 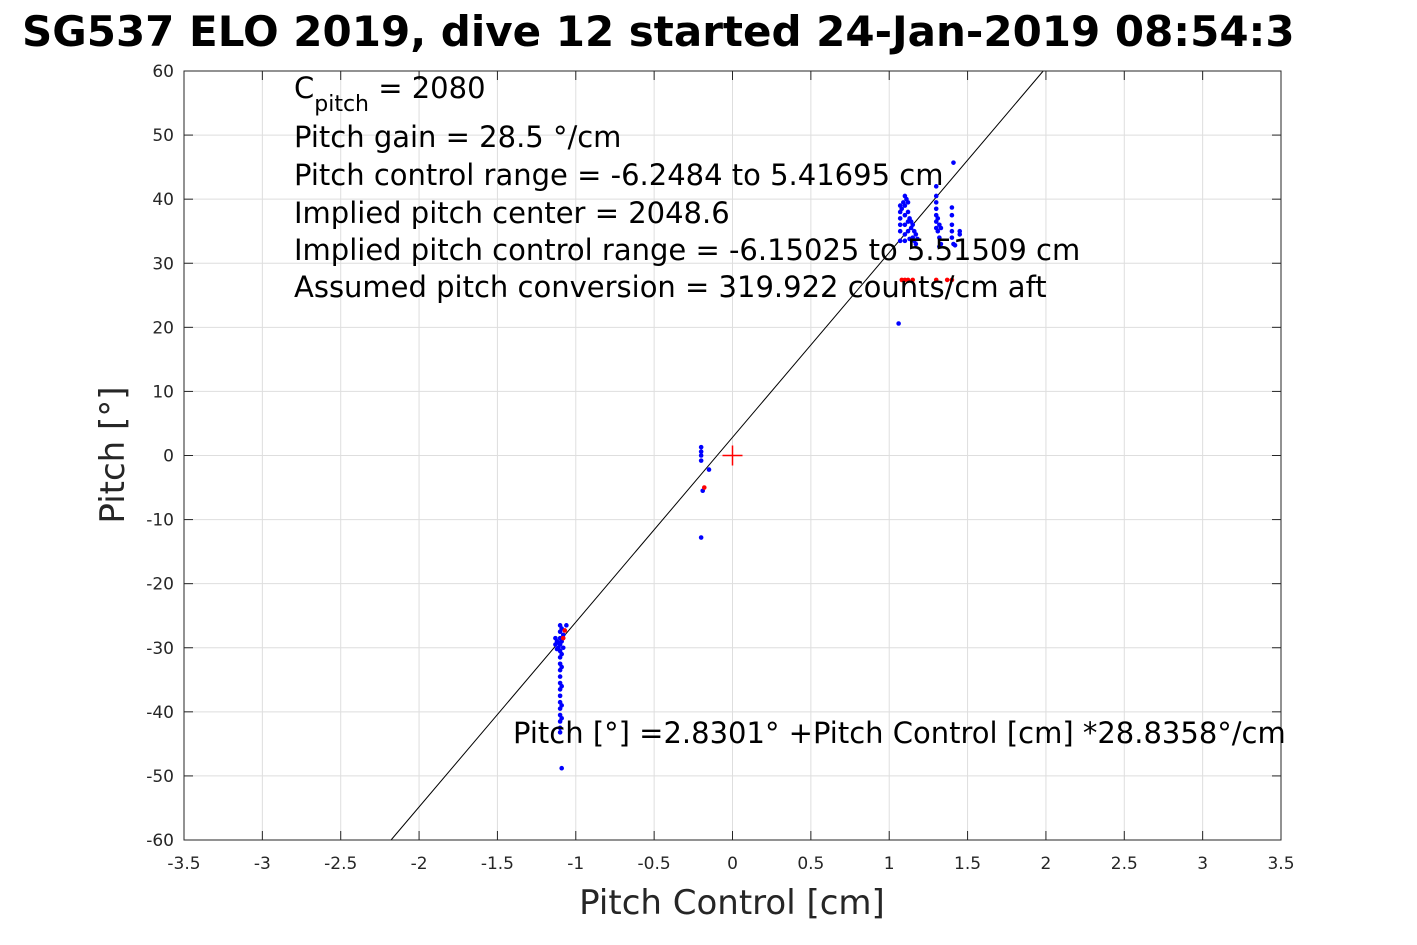 I want to click on x-tick-label: -1.5, so click(x=497, y=864).